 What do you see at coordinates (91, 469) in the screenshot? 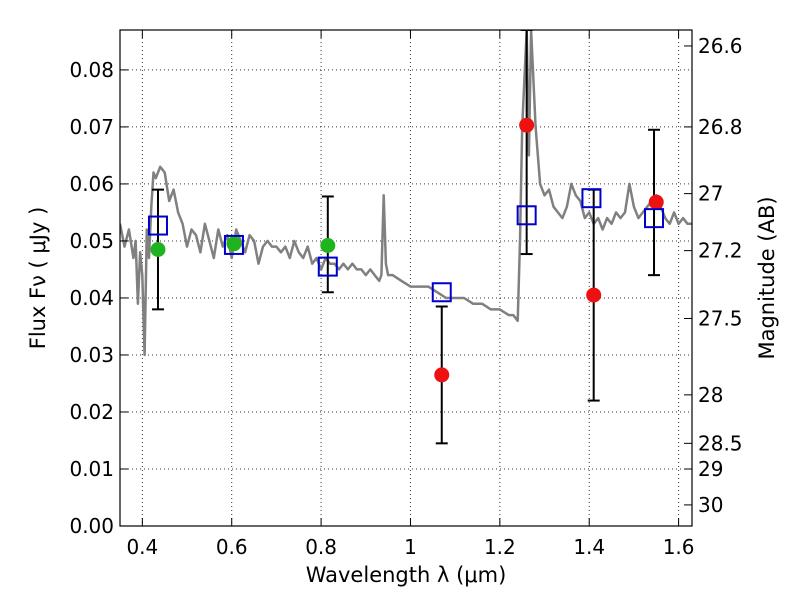
I see `y-tick-label: 0.01` at bounding box center [91, 469].